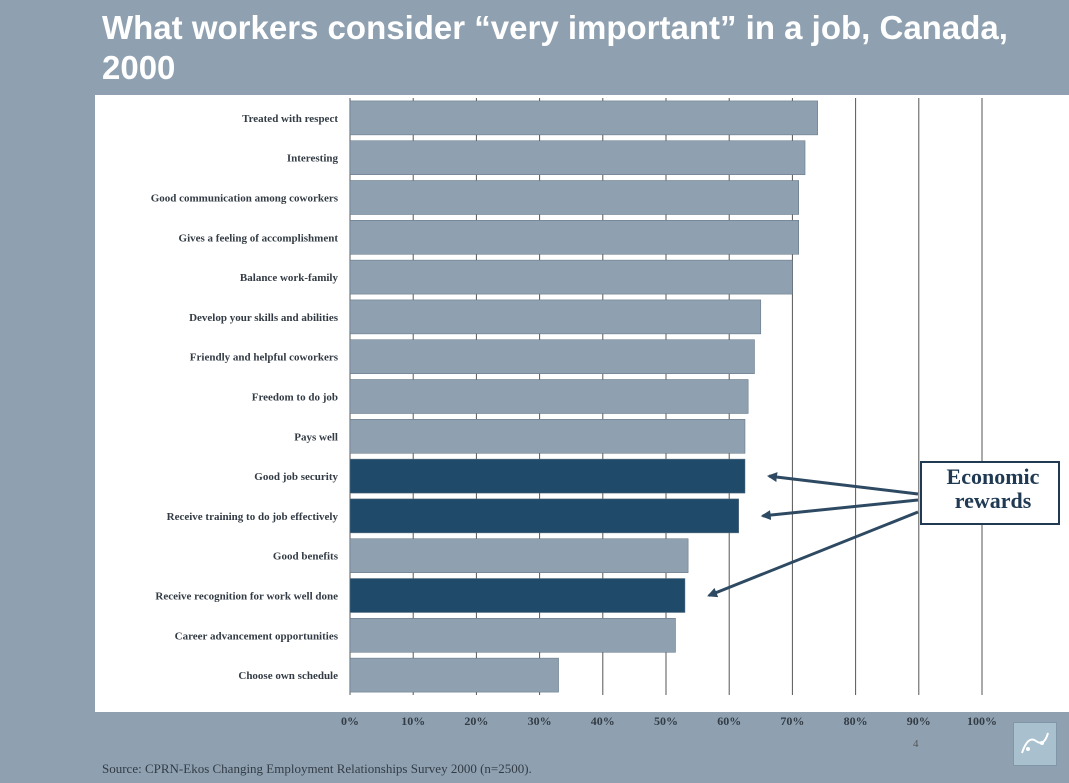 This screenshot has height=783, width=1069. What do you see at coordinates (264, 358) in the screenshot?
I see `category-label: Friendly and helpful coworkers` at bounding box center [264, 358].